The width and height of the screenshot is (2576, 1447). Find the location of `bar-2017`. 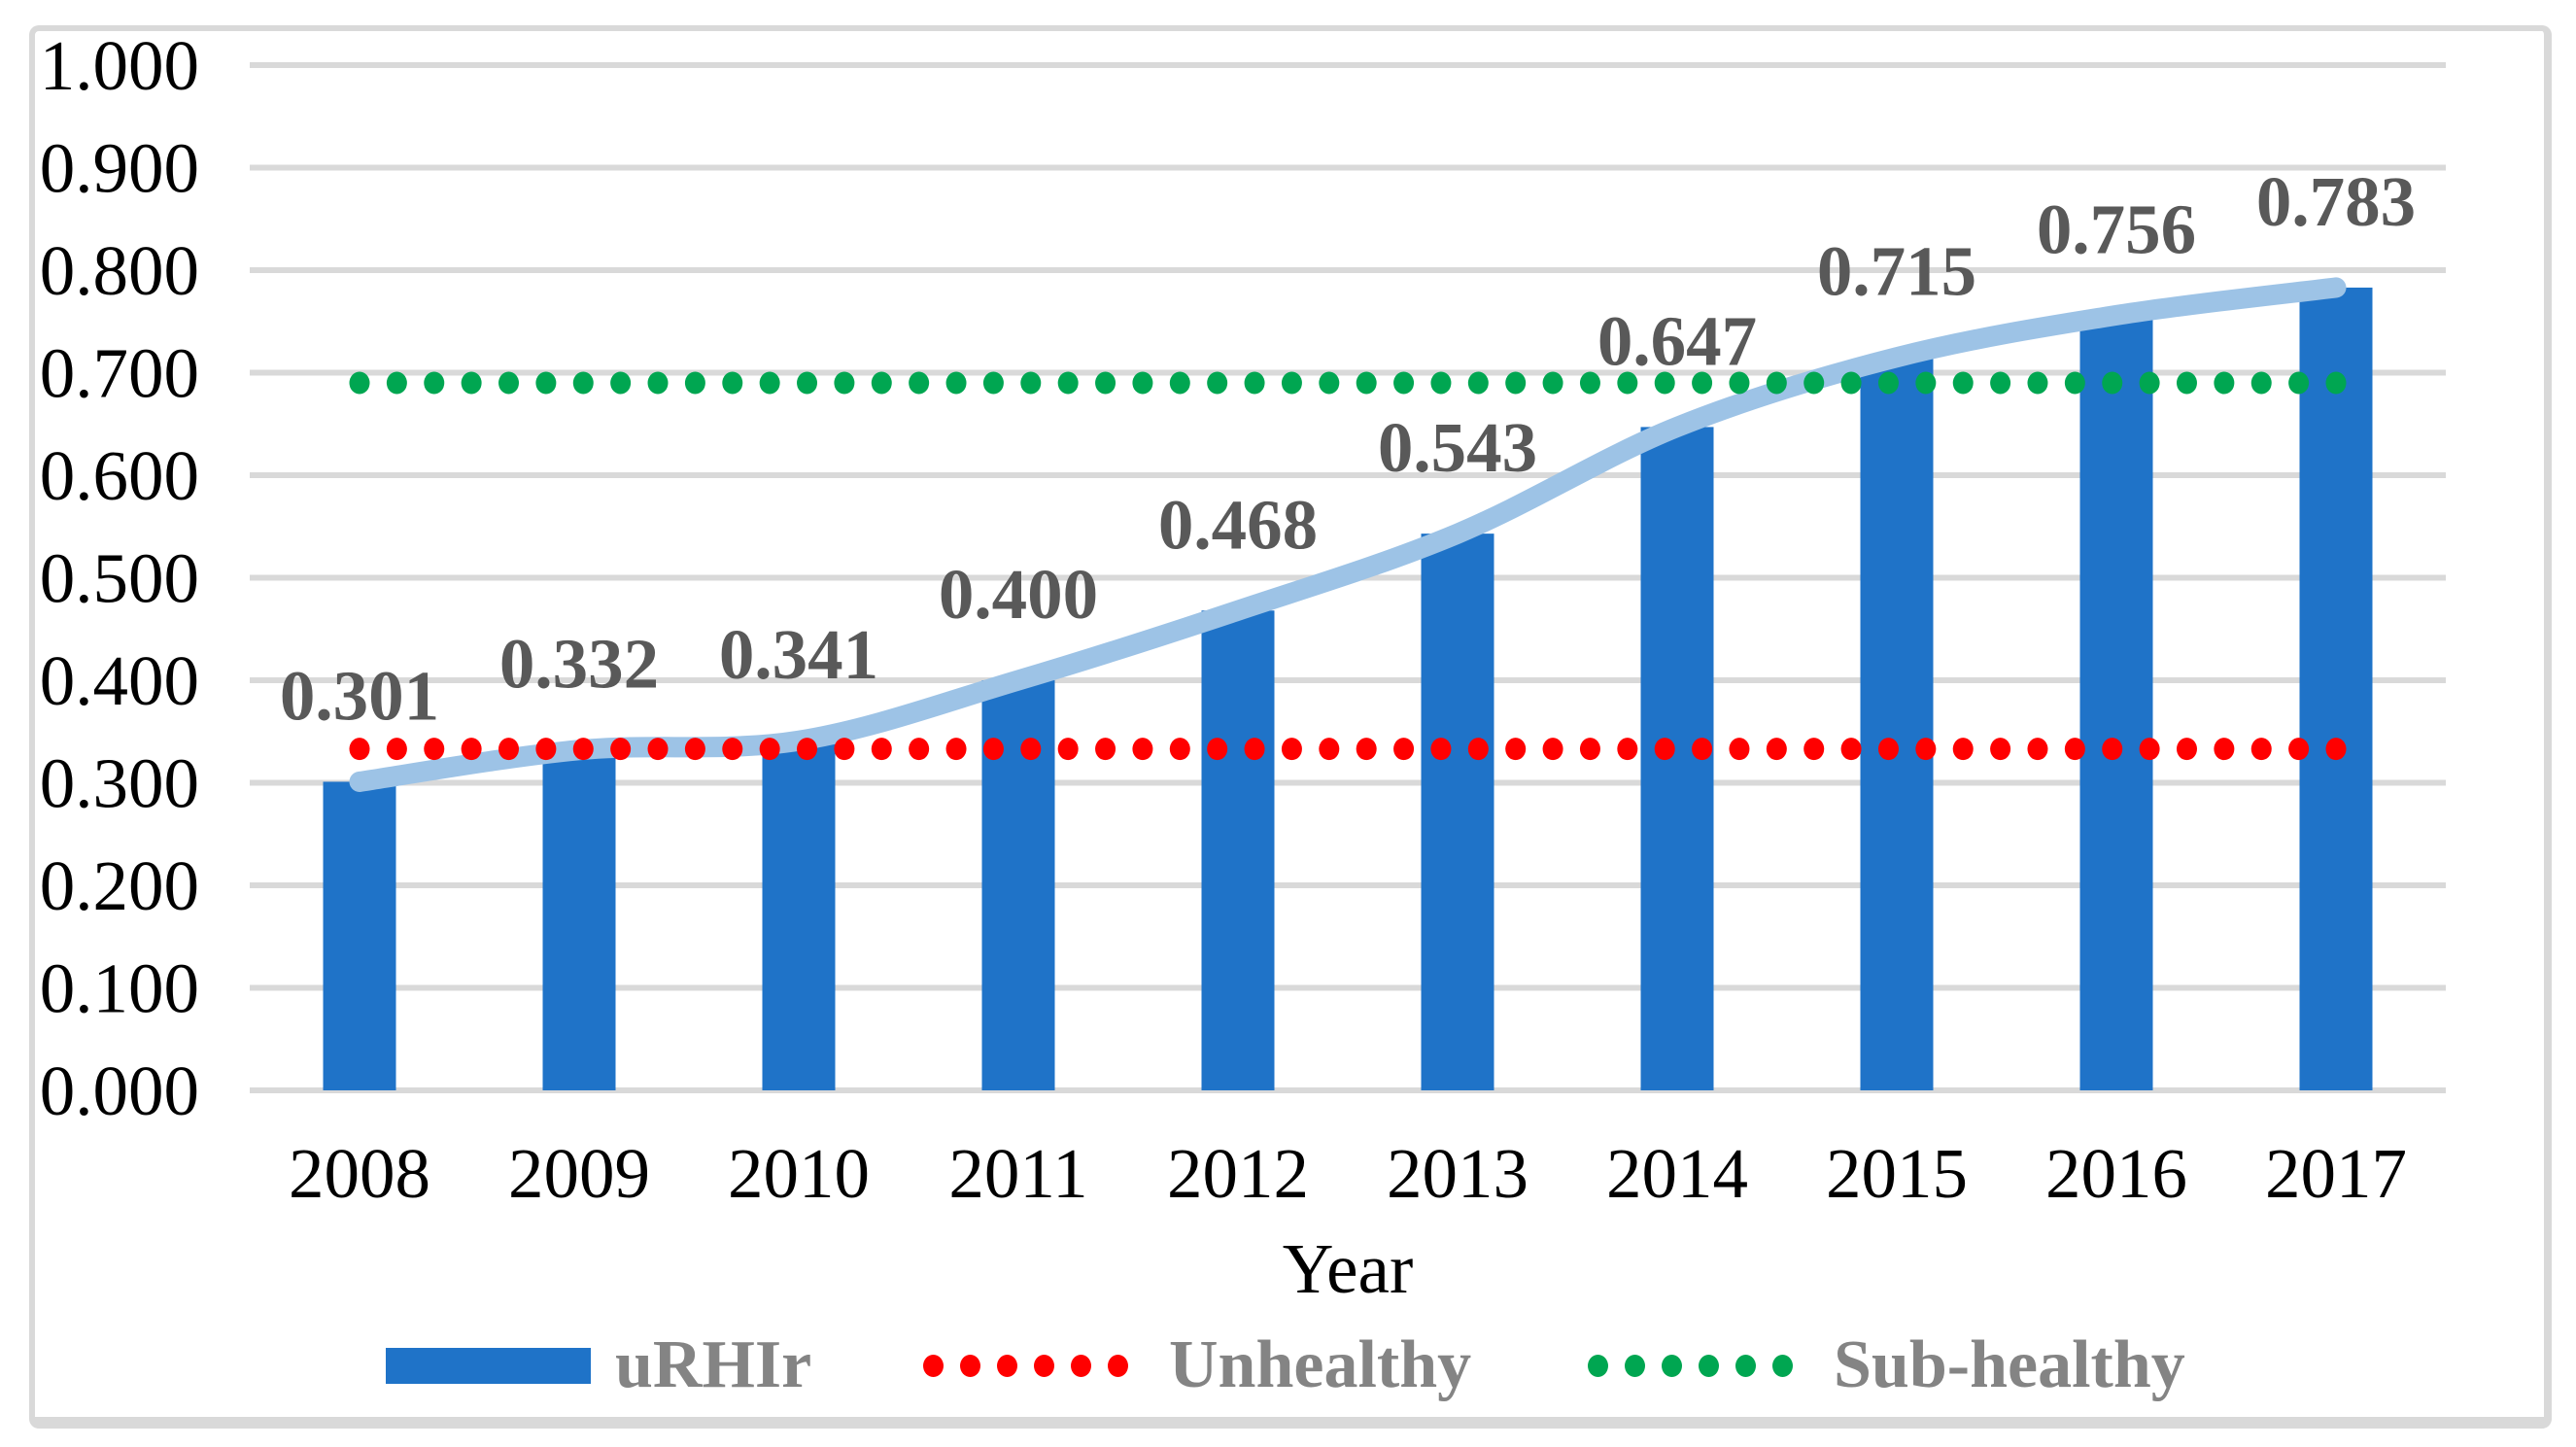

bar-2017 is located at coordinates (2336, 688).